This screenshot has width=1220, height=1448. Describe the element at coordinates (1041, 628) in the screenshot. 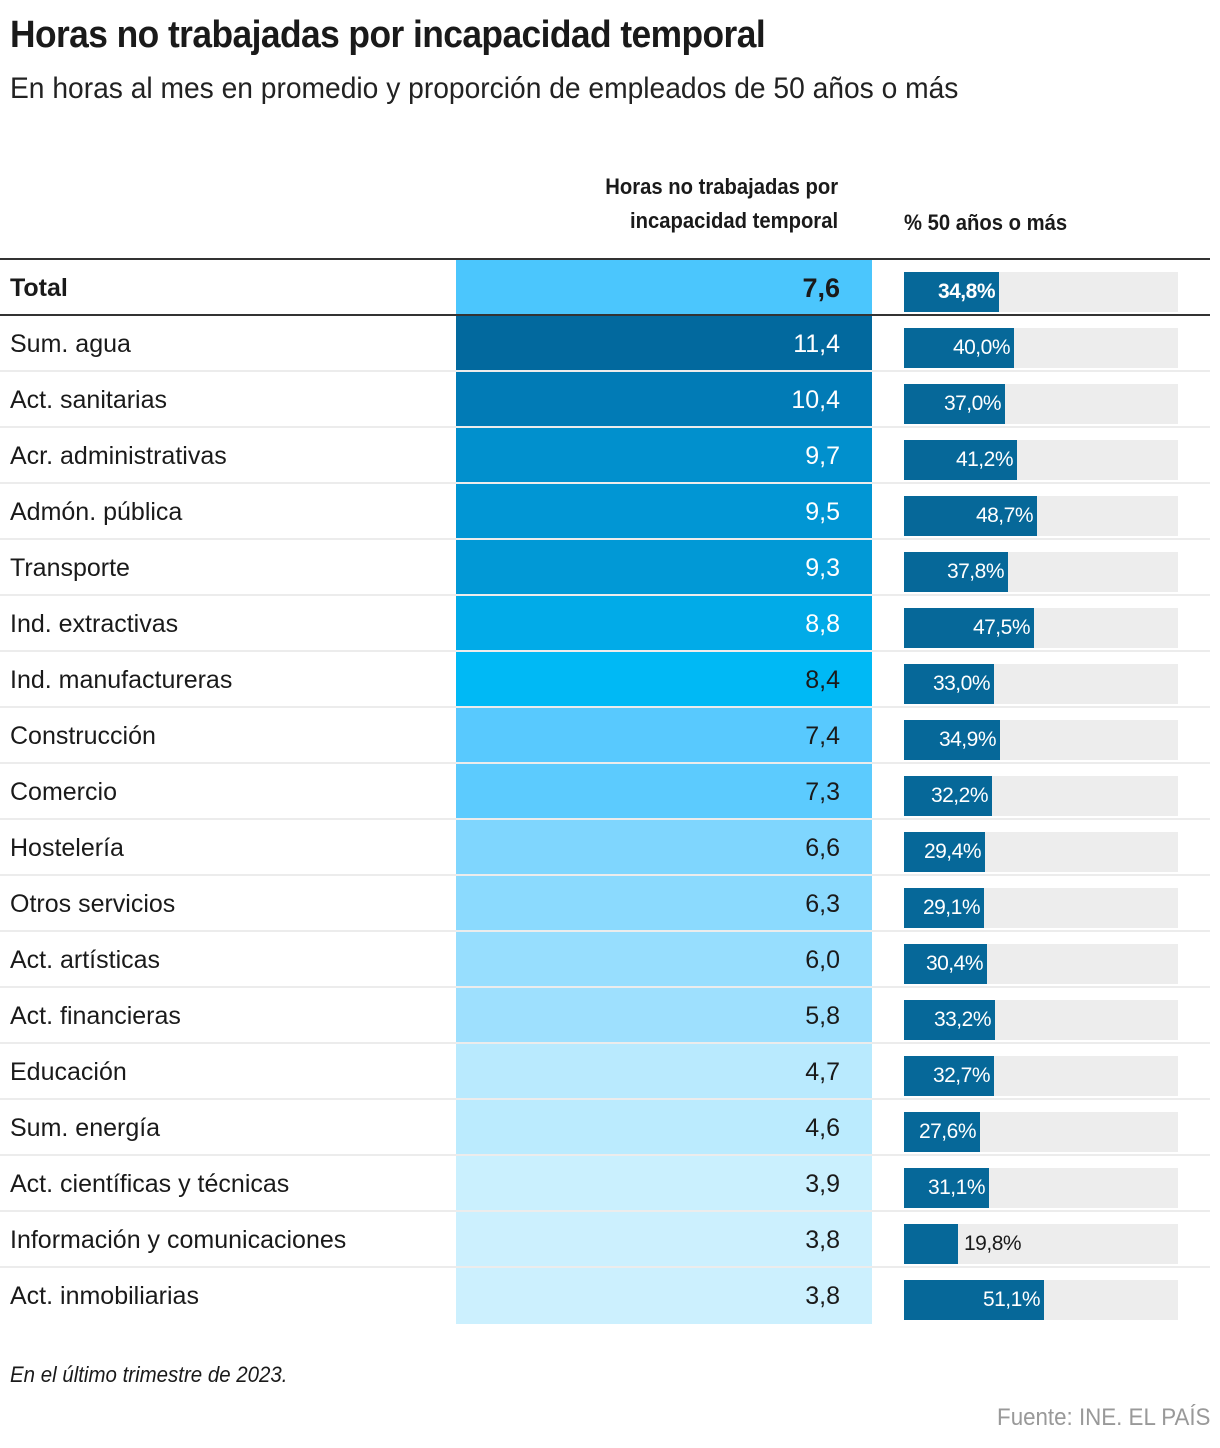

I see `pct-bar-track: 47,5%` at that location.